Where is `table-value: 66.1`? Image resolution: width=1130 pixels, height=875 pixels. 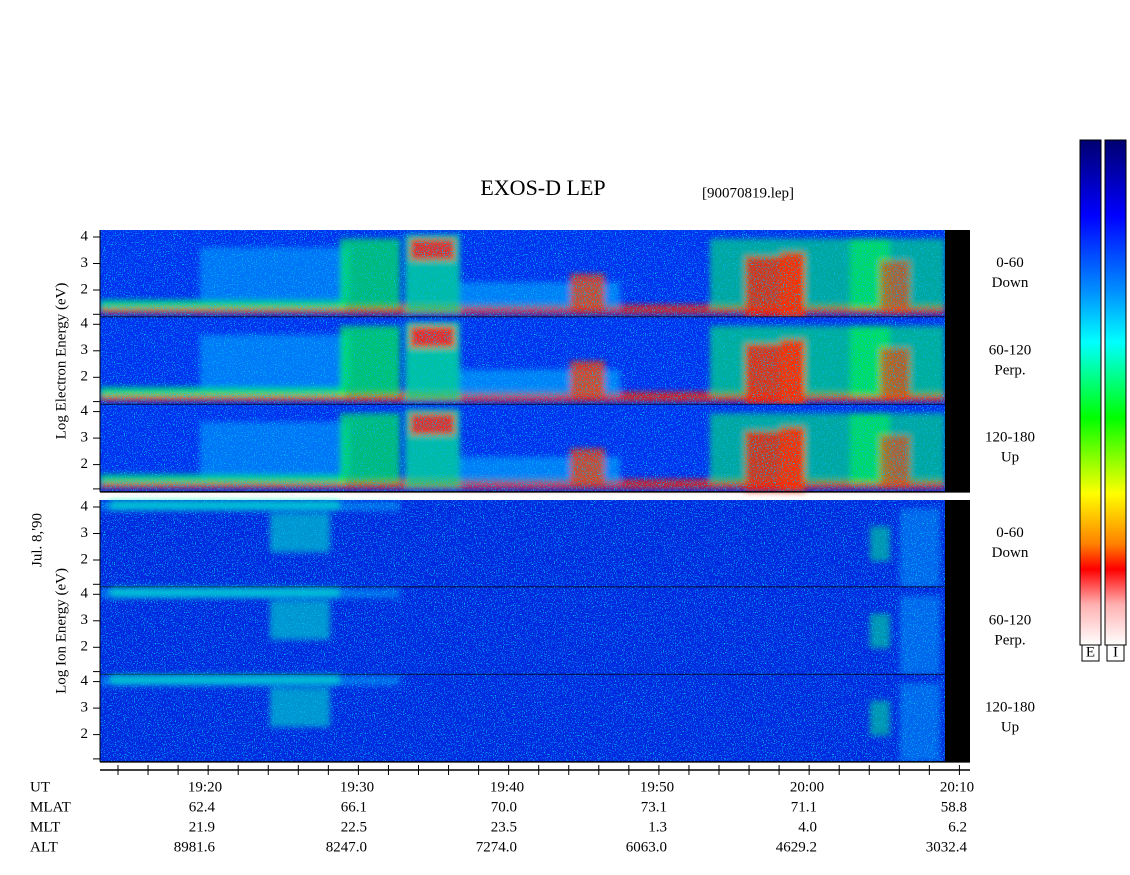 table-value: 66.1 is located at coordinates (354, 807).